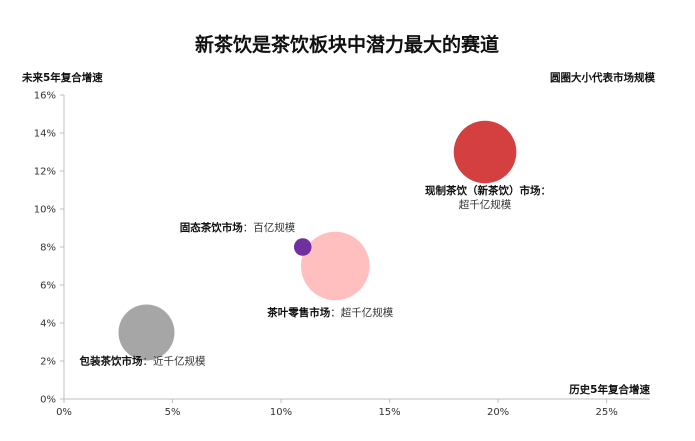 The image size is (695, 441). What do you see at coordinates (142, 361) in the screenshot?
I see `bubble-label: 包装茶饮市场：近千亿规模` at bounding box center [142, 361].